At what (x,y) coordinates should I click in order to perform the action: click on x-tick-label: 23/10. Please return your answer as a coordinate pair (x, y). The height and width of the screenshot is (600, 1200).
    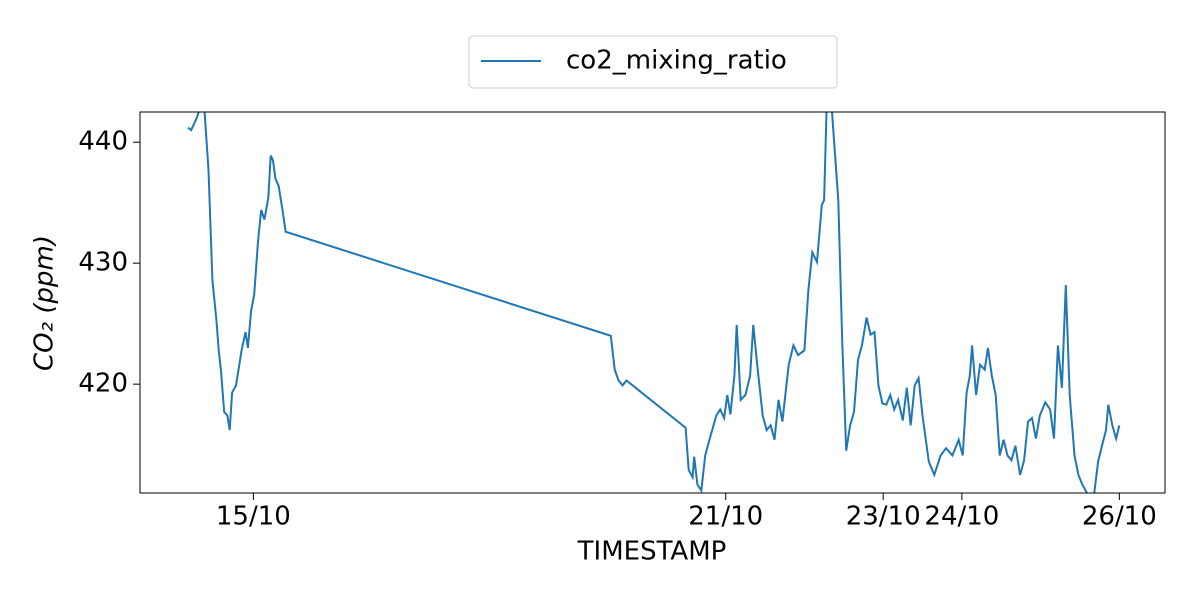
    Looking at the image, I should click on (883, 517).